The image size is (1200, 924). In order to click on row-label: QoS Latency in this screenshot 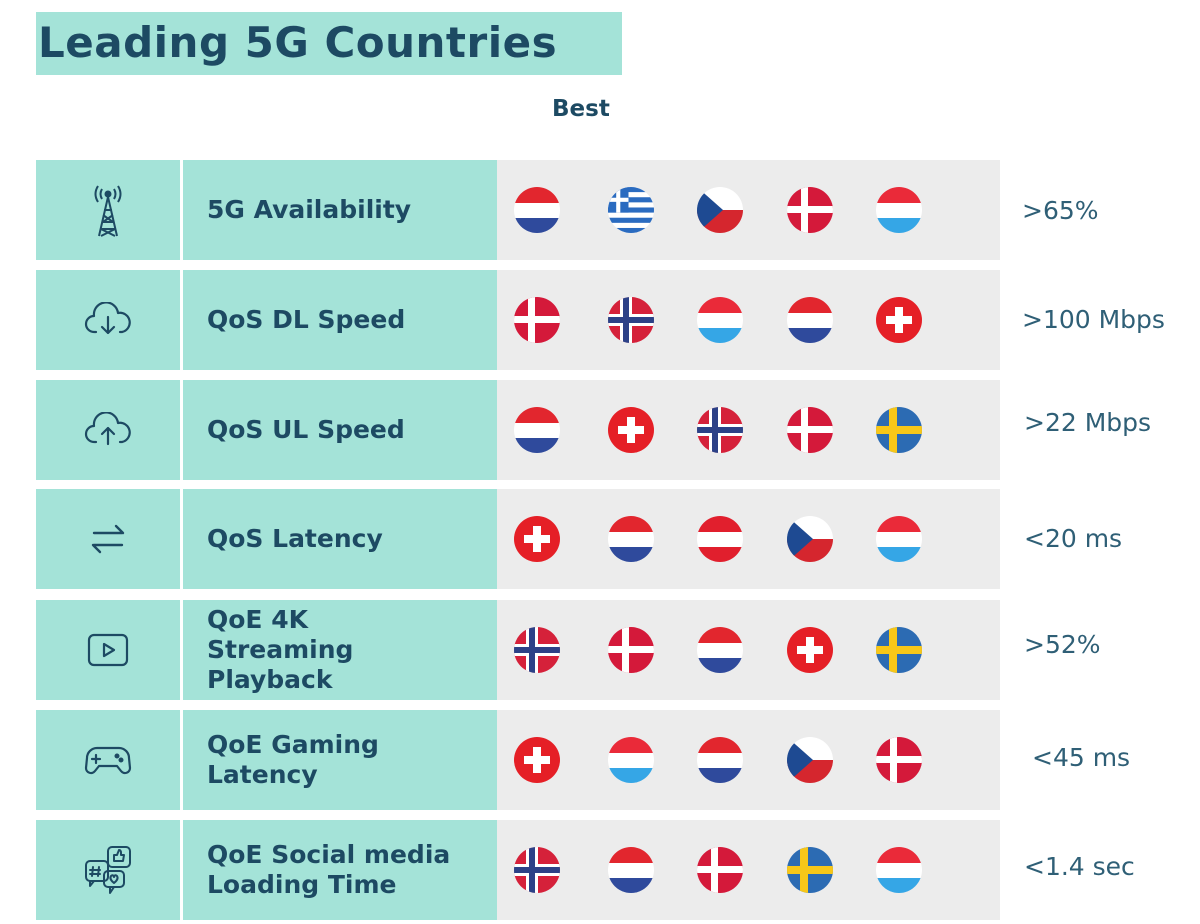, I will do `click(295, 538)`.